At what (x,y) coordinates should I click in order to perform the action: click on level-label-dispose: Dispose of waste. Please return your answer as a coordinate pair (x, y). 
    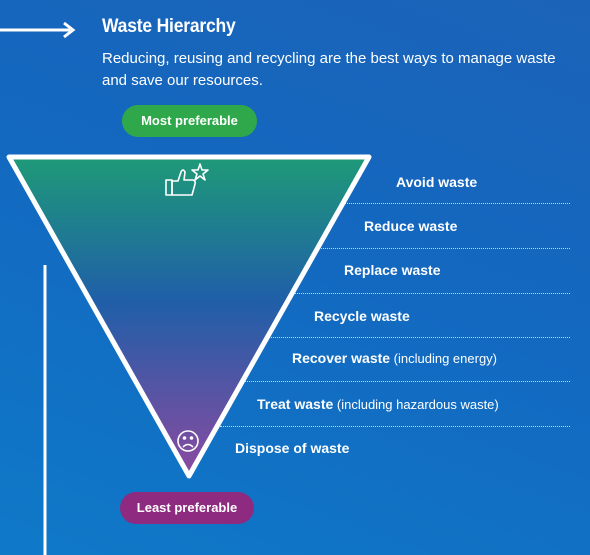
    Looking at the image, I should click on (292, 448).